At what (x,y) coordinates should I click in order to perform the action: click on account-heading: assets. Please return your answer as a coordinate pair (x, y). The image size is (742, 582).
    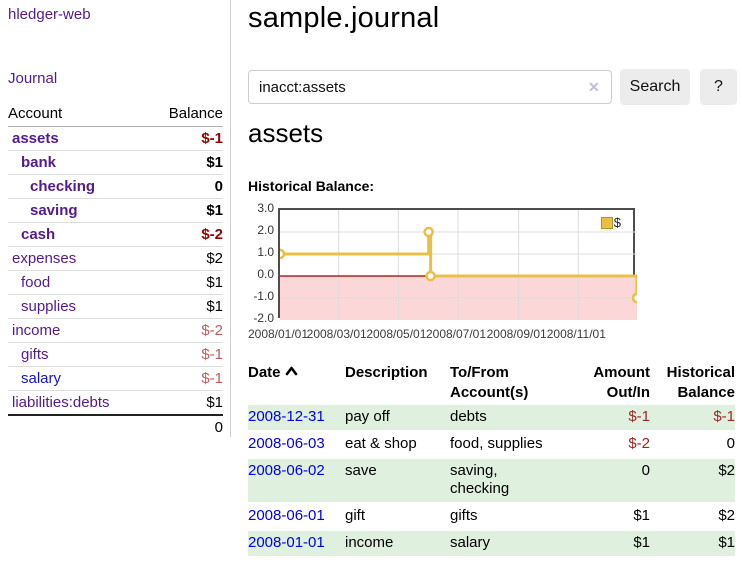
    Looking at the image, I should click on (286, 133).